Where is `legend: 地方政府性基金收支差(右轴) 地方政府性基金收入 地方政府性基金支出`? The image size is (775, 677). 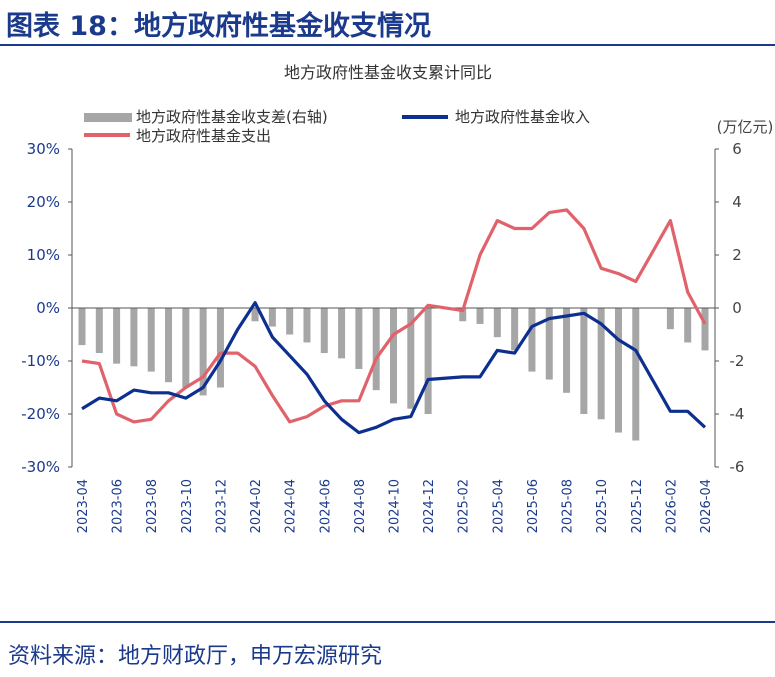
legend: 地方政府性基金收支差(右轴) 地方政府性基金收入 地方政府性基金支出 is located at coordinates (337, 126).